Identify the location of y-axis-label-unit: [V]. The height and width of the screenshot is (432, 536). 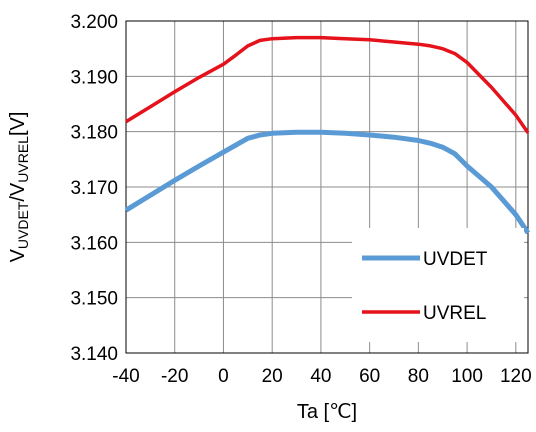
(18, 124).